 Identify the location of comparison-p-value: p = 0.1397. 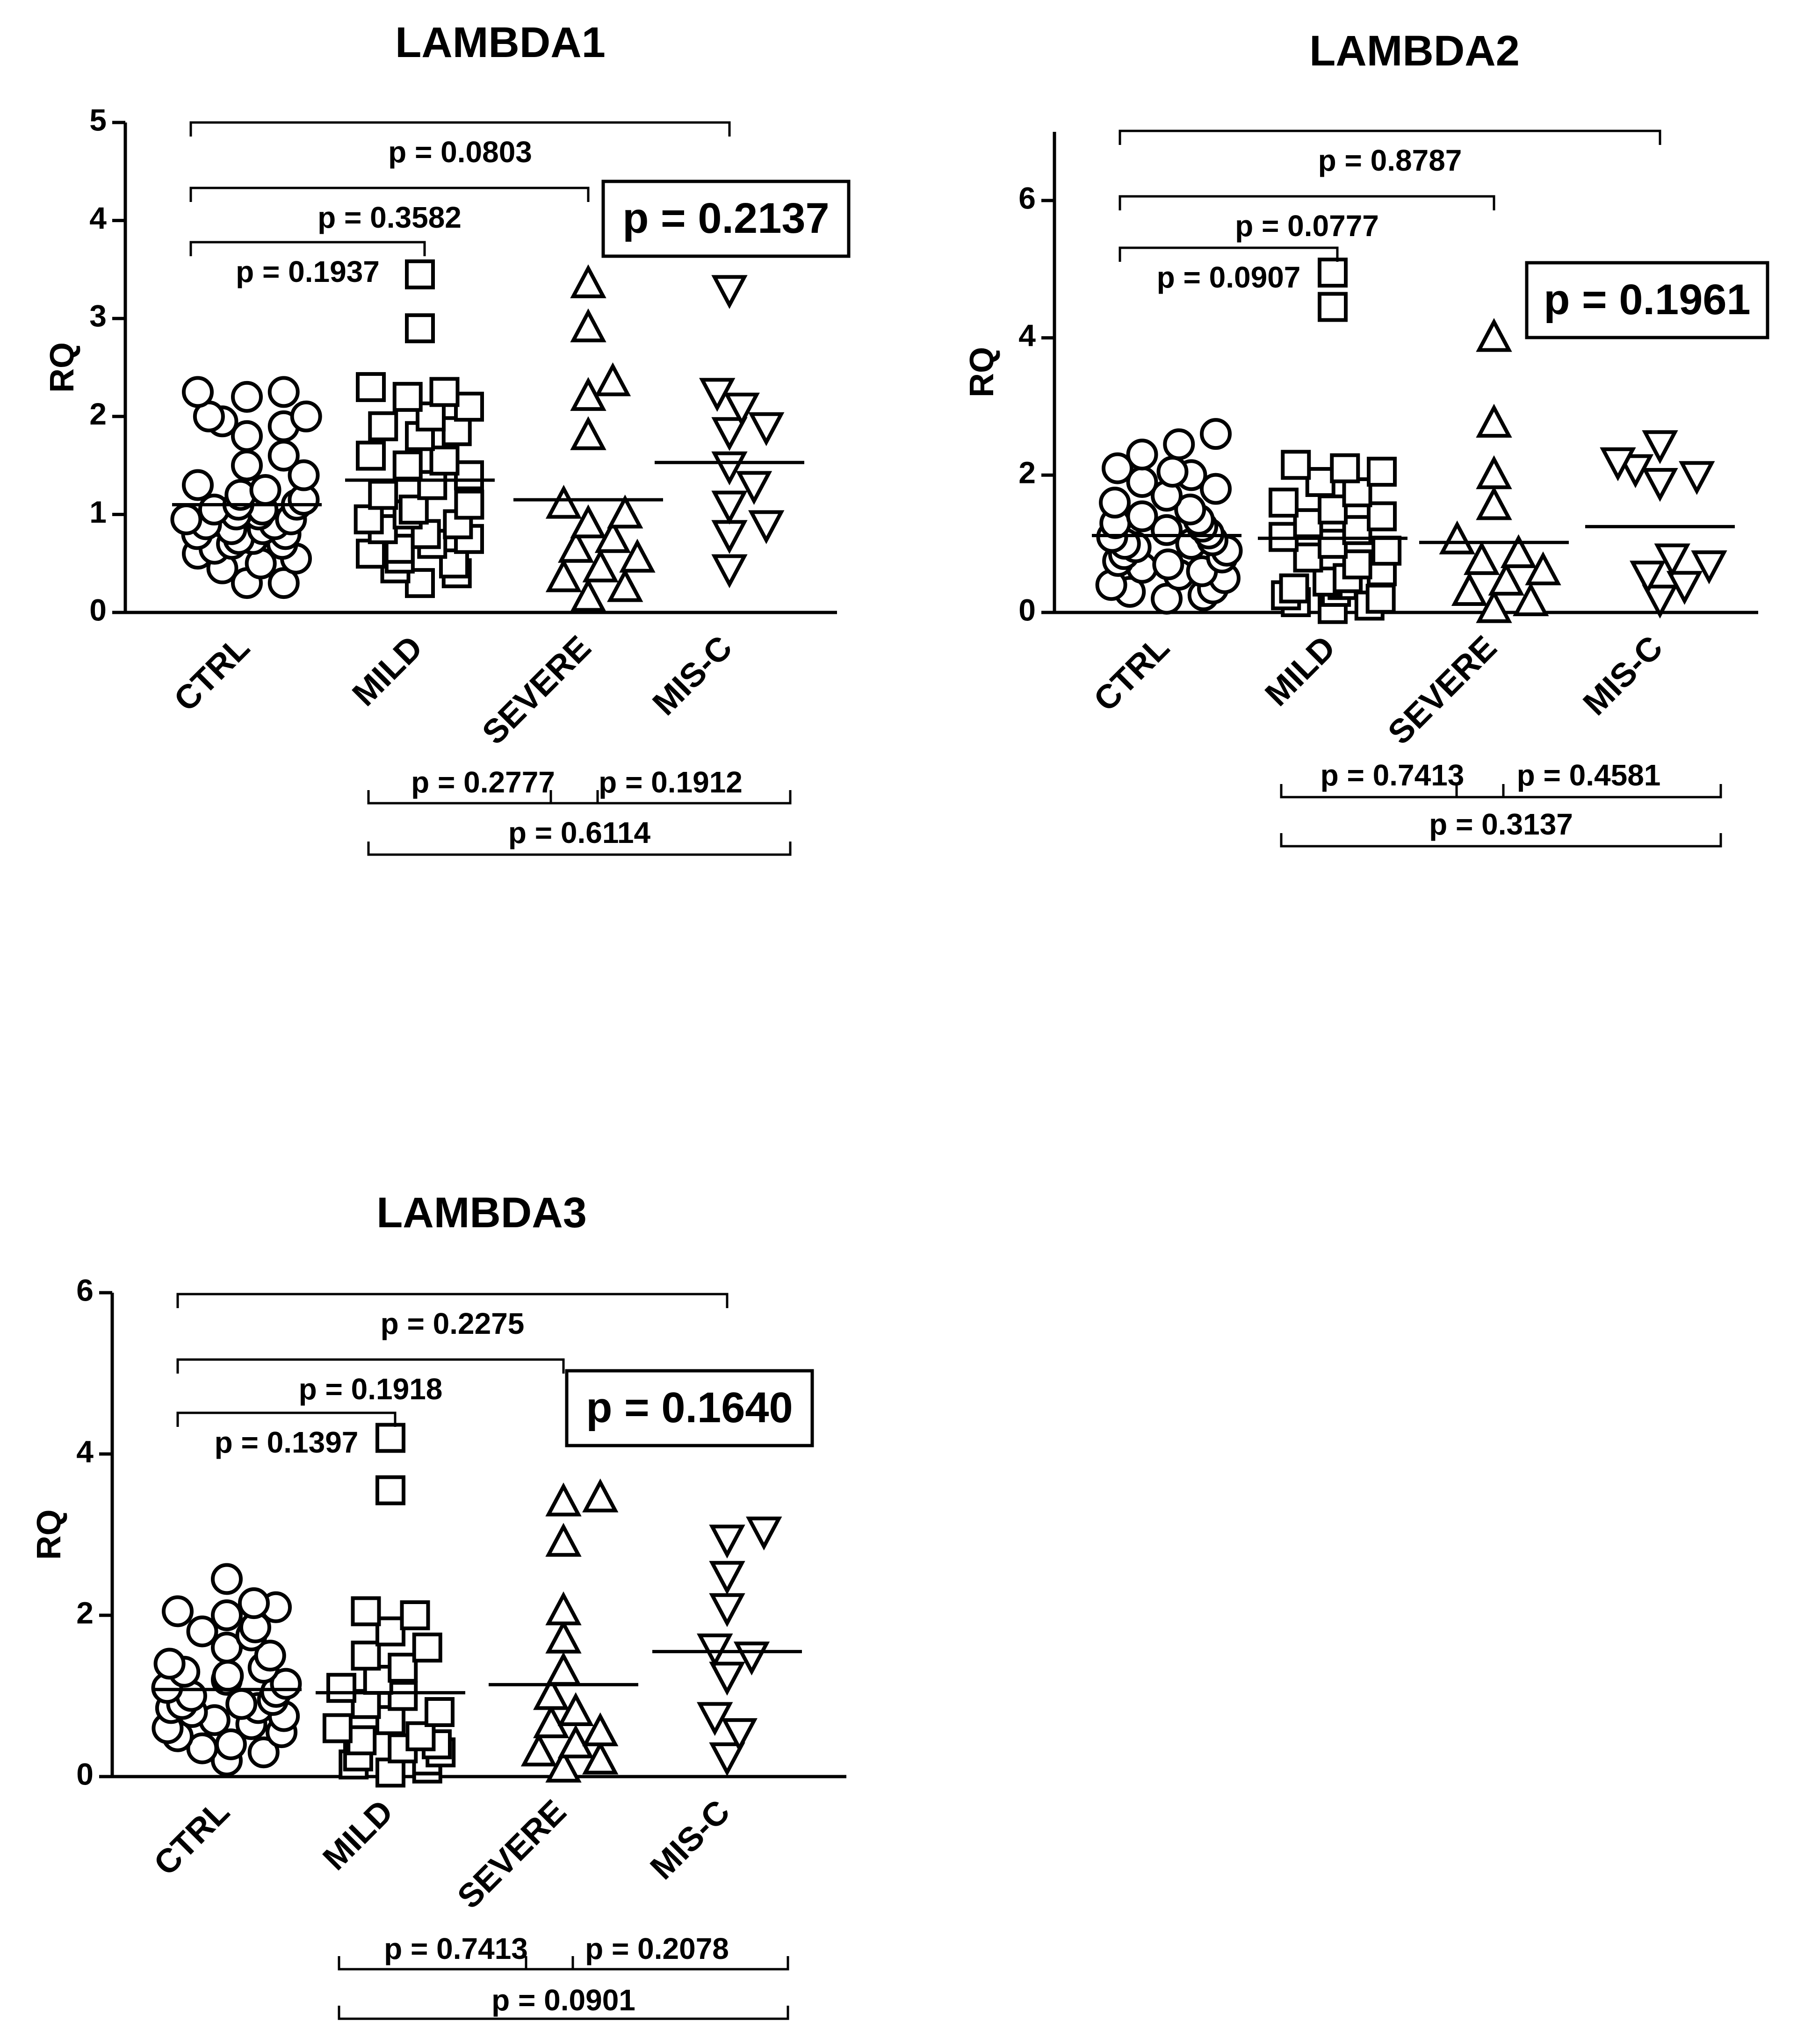
(287, 1442).